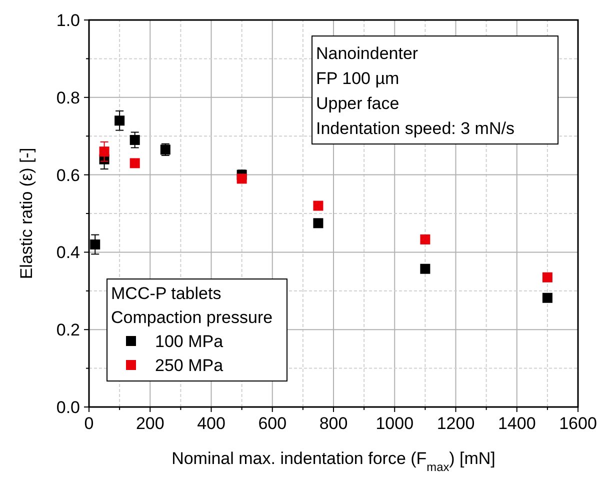 The image size is (606, 477). Describe the element at coordinates (189, 365) in the screenshot. I see `legend-label: 250 MPa` at that location.